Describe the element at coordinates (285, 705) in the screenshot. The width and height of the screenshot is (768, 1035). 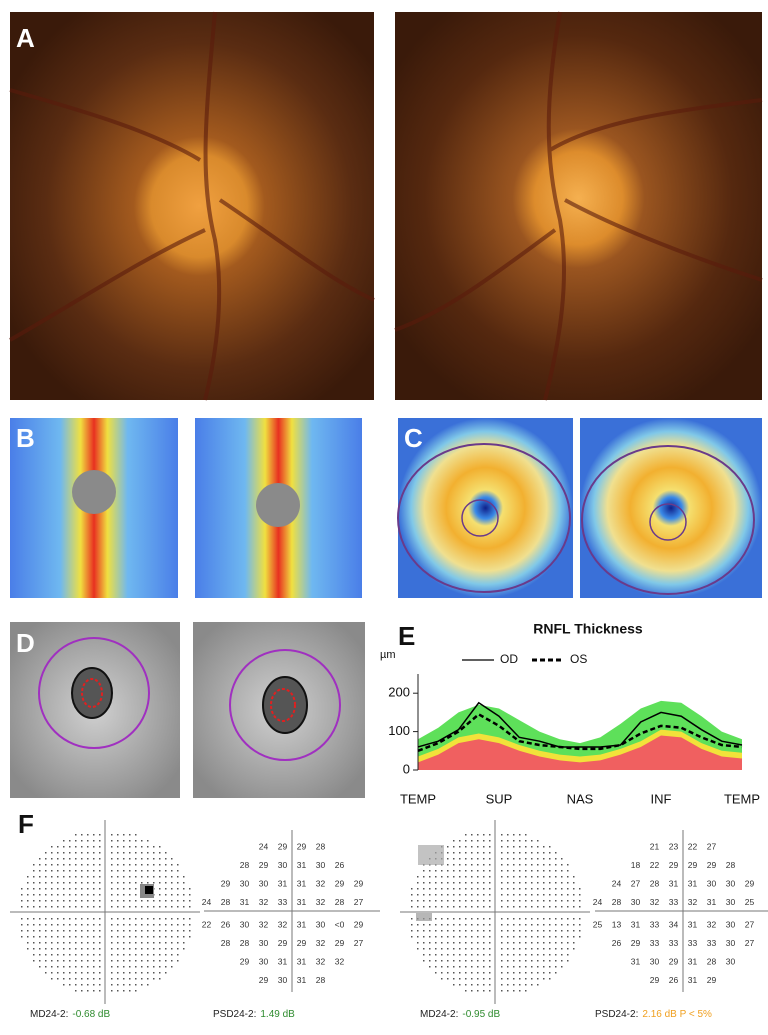
I see `disc-margin` at that location.